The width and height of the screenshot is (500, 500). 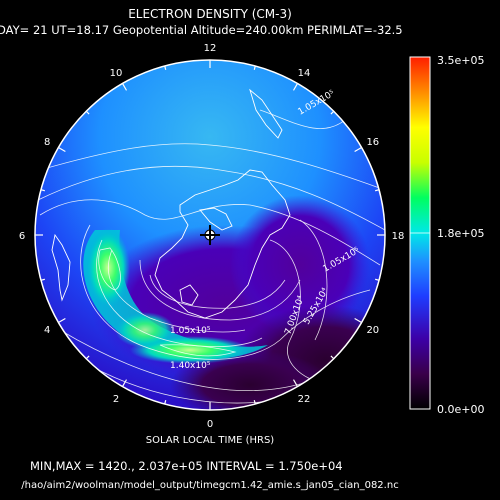 I want to click on local-time-label: 18, so click(x=398, y=236).